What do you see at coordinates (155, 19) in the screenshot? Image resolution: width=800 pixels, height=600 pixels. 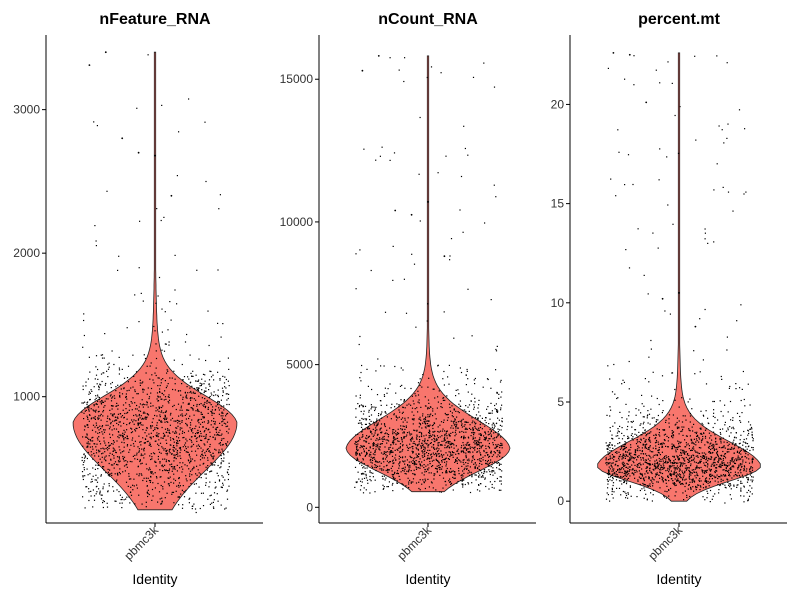 I see `panel-title: nFeature_RNA` at bounding box center [155, 19].